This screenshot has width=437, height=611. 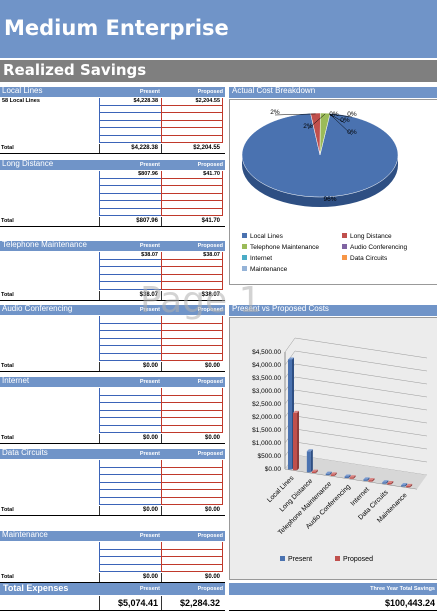 I want to click on three-year-value: $100,443.24, so click(x=409, y=603).